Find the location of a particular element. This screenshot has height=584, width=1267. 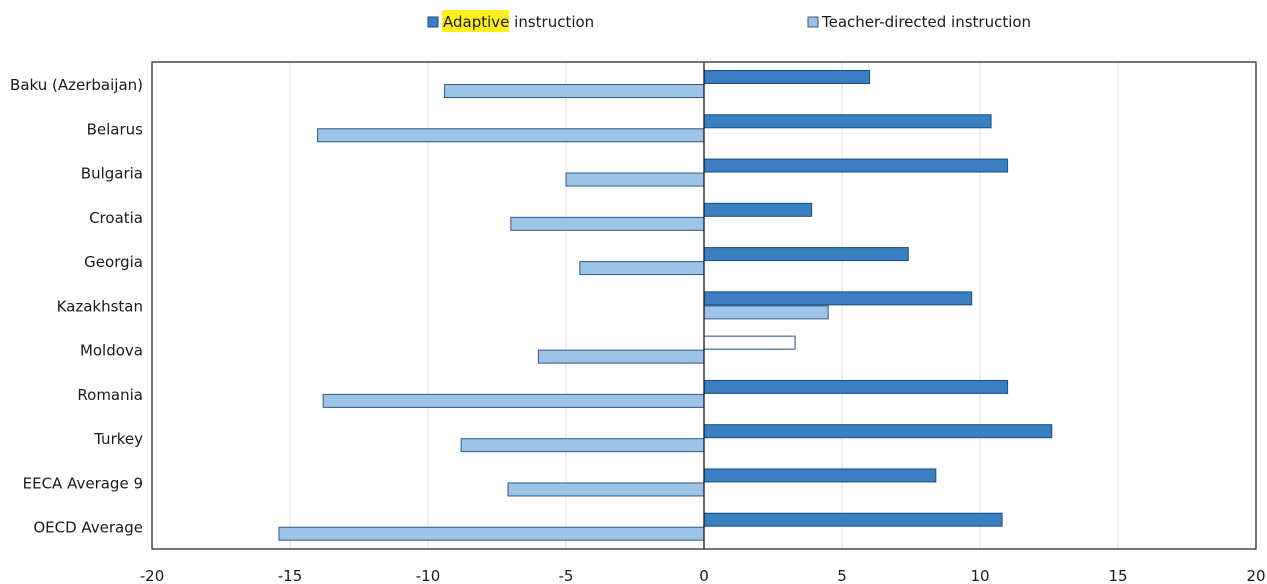

legend-highlight is located at coordinates (475, 21).